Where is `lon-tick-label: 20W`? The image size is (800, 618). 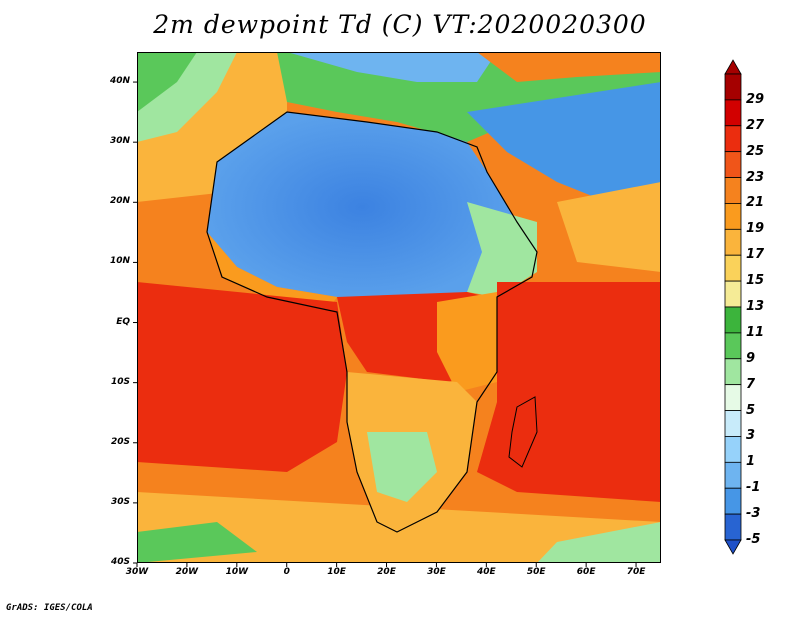
lon-tick-label: 20W is located at coordinates (187, 572).